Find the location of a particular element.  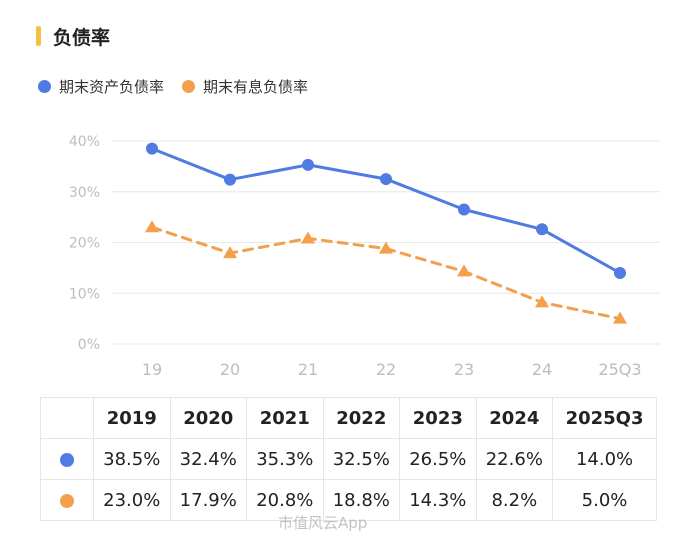

table-cell: 38.5% is located at coordinates (132, 459).